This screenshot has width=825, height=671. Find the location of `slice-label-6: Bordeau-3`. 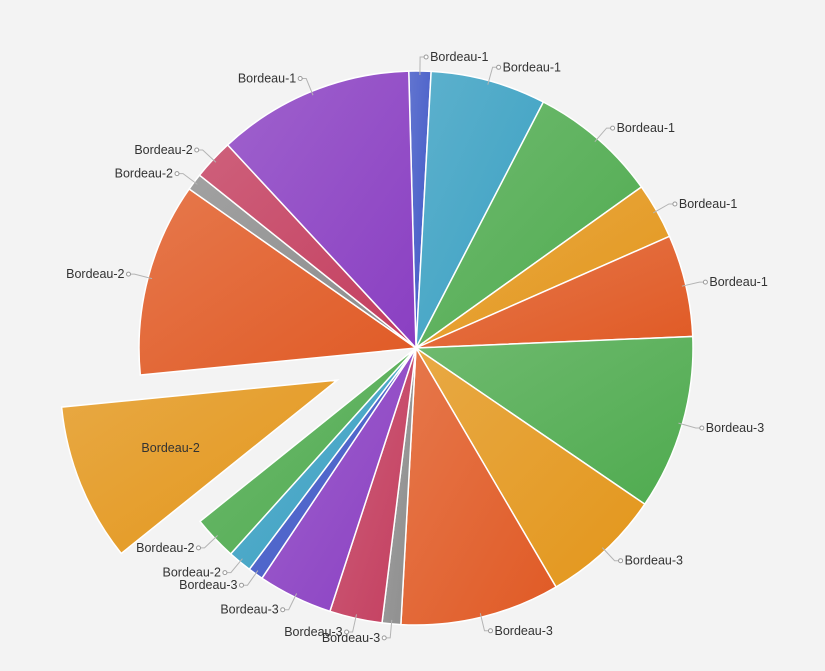

slice-label-6: Bordeau-3 is located at coordinates (735, 428).